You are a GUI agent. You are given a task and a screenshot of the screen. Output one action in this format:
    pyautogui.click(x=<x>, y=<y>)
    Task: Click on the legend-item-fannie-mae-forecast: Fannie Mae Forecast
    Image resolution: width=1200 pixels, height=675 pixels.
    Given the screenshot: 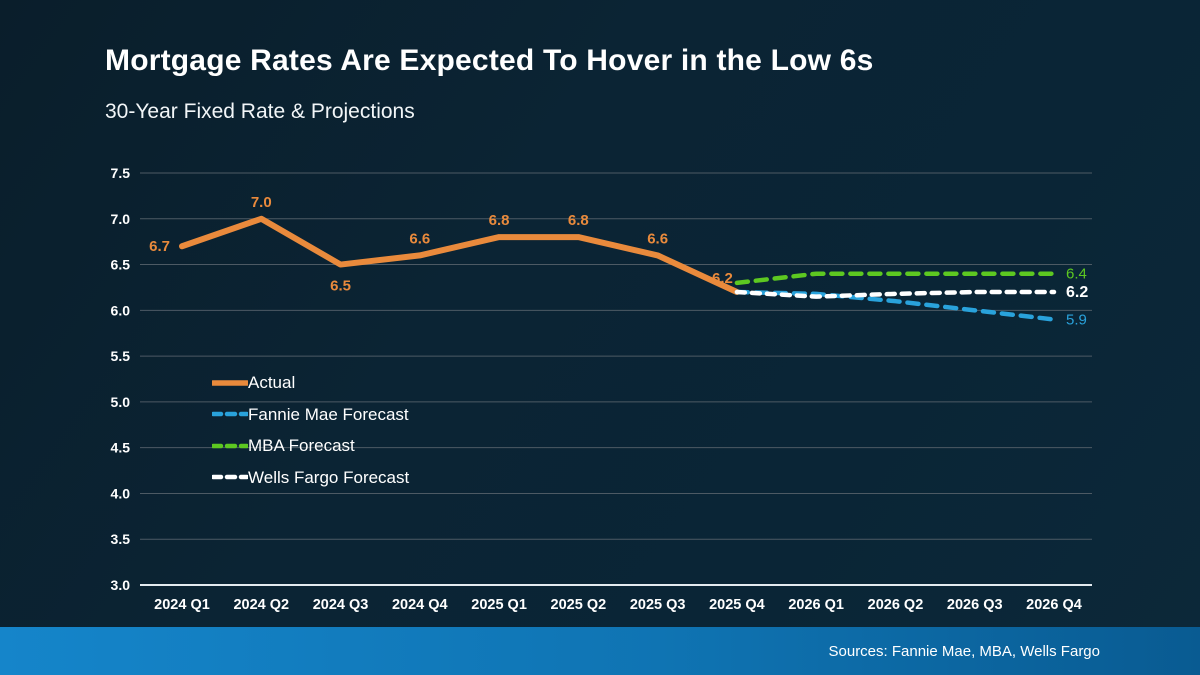 What is the action you would take?
    pyautogui.click(x=310, y=415)
    